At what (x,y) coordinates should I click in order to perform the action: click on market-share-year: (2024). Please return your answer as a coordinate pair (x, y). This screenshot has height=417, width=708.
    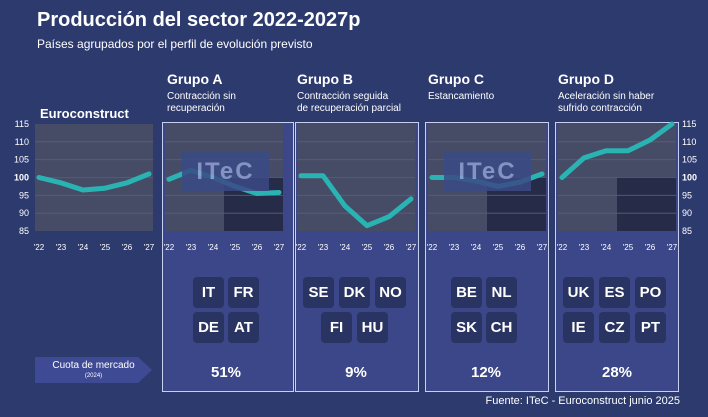
    Looking at the image, I should click on (93, 376).